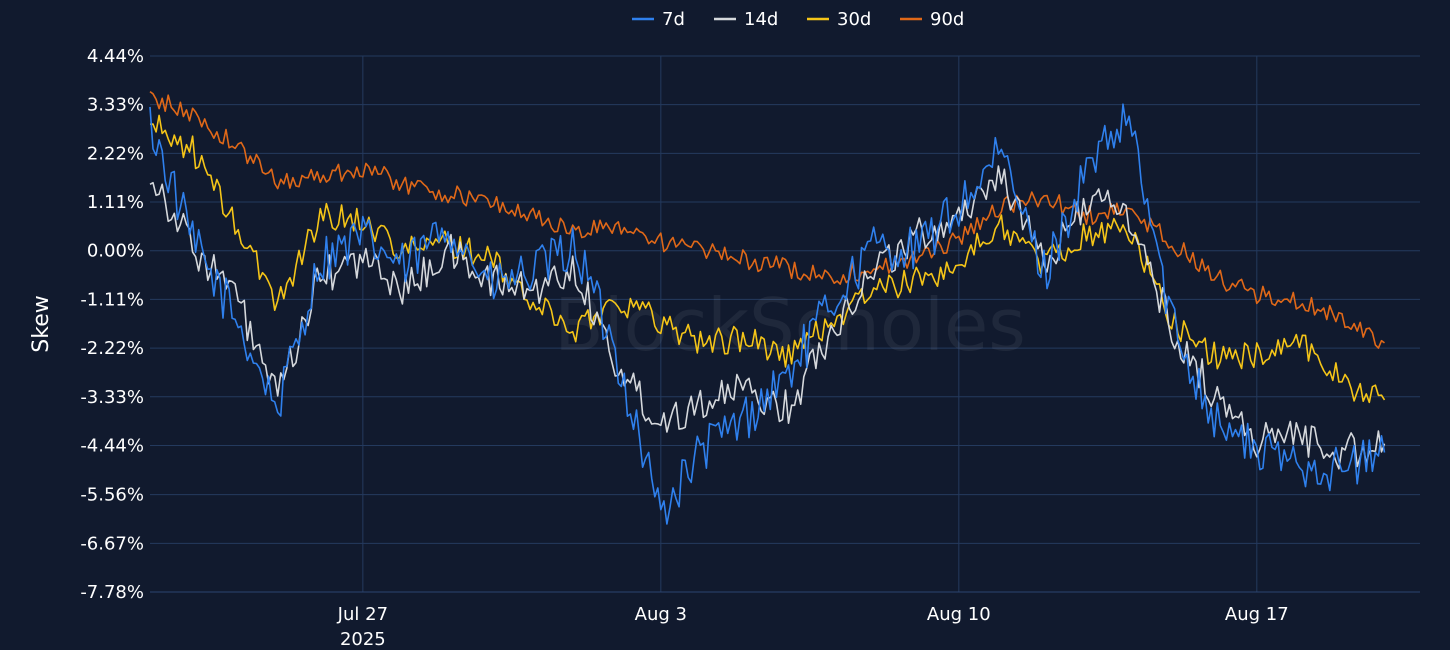 The image size is (1450, 650). What do you see at coordinates (115, 153) in the screenshot?
I see `y-tick-label: 2.22%` at bounding box center [115, 153].